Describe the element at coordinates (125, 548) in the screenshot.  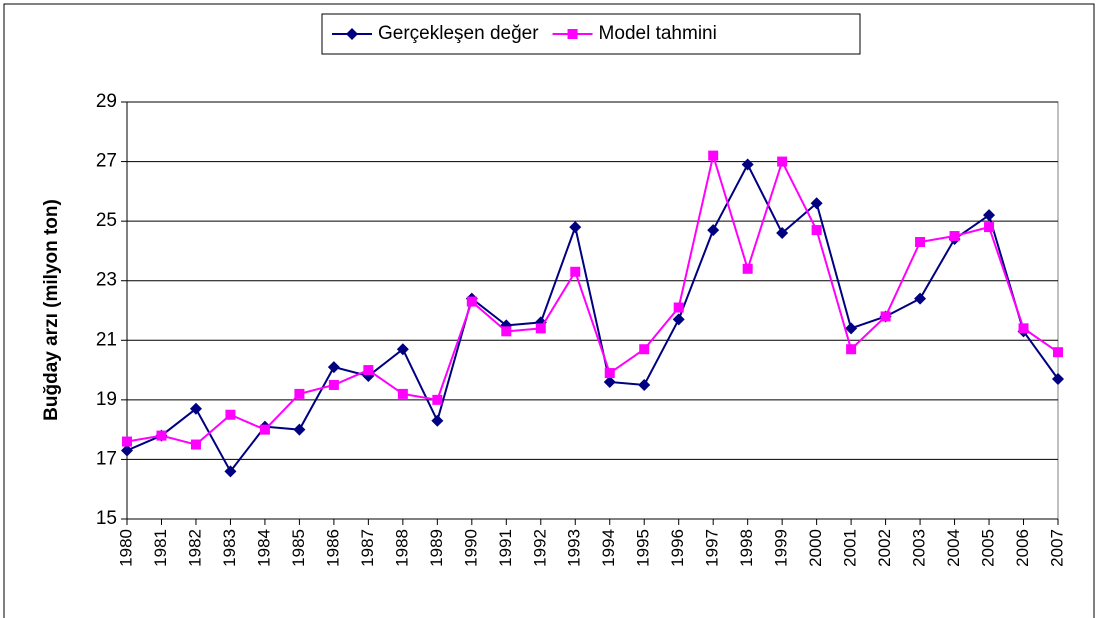
I see `x-tick-label: 1980` at that location.